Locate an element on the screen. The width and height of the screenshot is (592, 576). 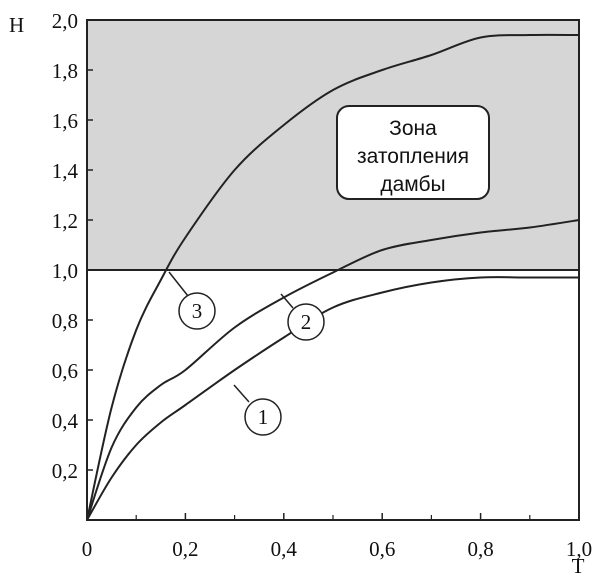
series-marker-2-leader is located at coordinates (287, 301).